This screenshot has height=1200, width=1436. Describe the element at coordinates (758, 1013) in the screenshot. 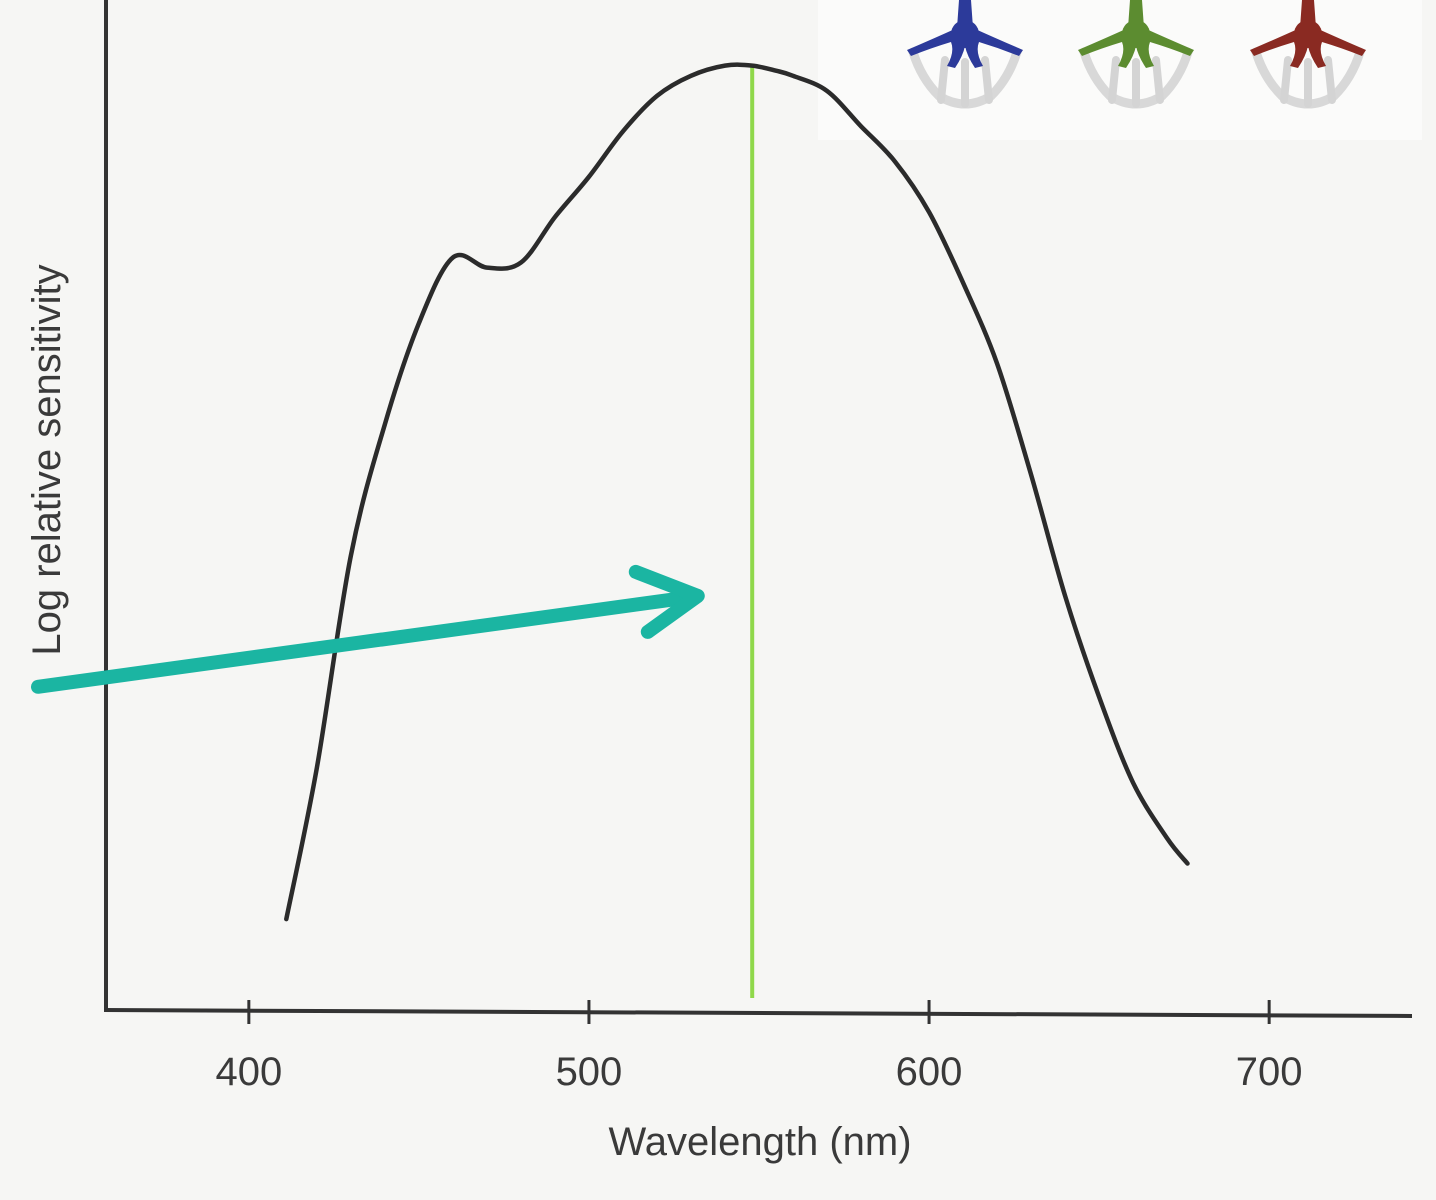

I see `x-axis-line` at that location.